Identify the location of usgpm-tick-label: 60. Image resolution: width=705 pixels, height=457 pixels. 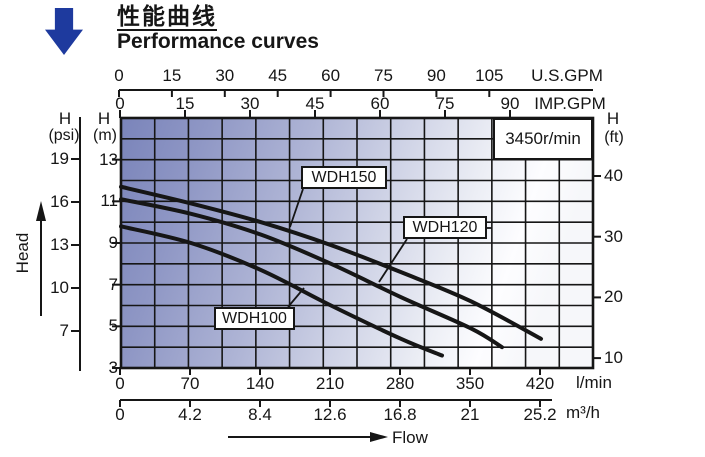
(331, 75).